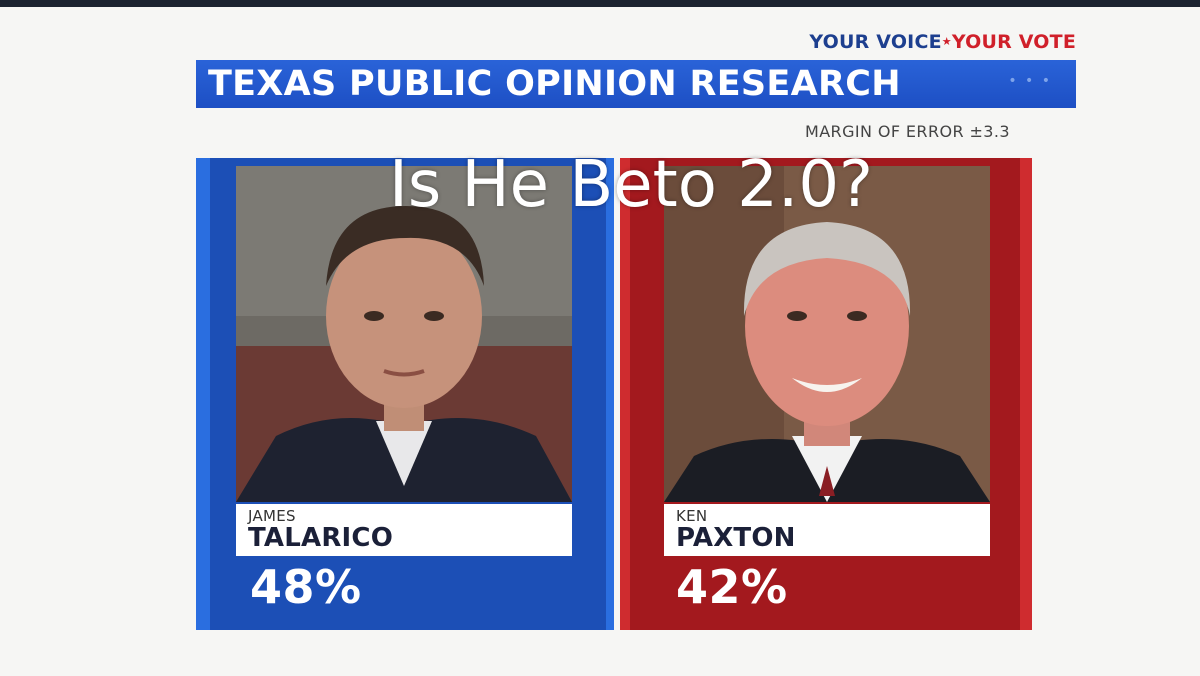 The width and height of the screenshot is (1200, 676). Describe the element at coordinates (692, 516) in the screenshot. I see `candidate-first-name: KEN` at that location.